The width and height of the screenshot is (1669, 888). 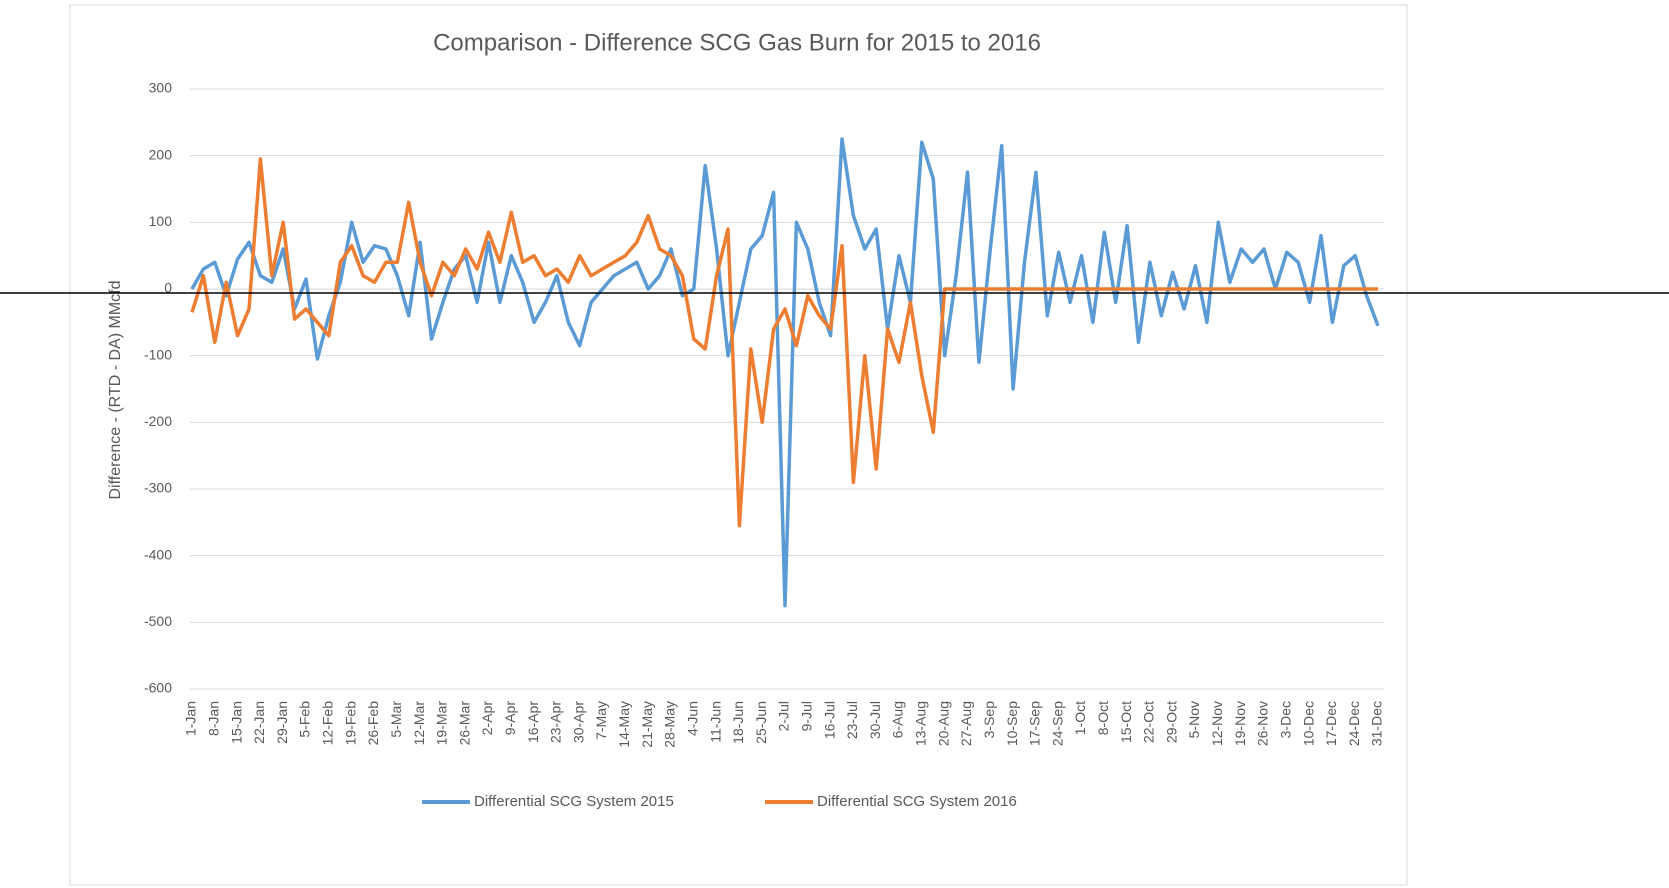 What do you see at coordinates (1194, 719) in the screenshot?
I see `x-tick-label: 5-Nov` at bounding box center [1194, 719].